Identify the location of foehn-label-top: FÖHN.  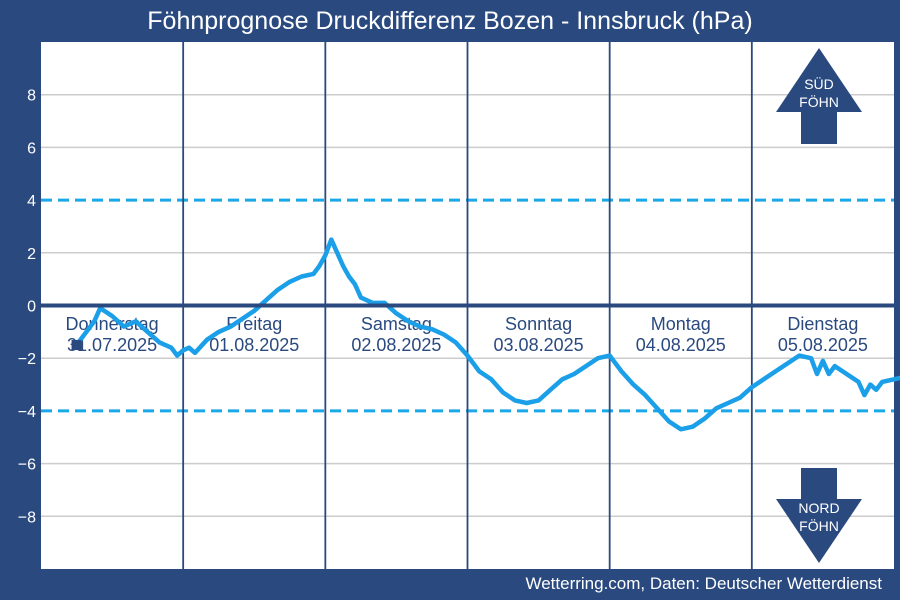
(819, 101).